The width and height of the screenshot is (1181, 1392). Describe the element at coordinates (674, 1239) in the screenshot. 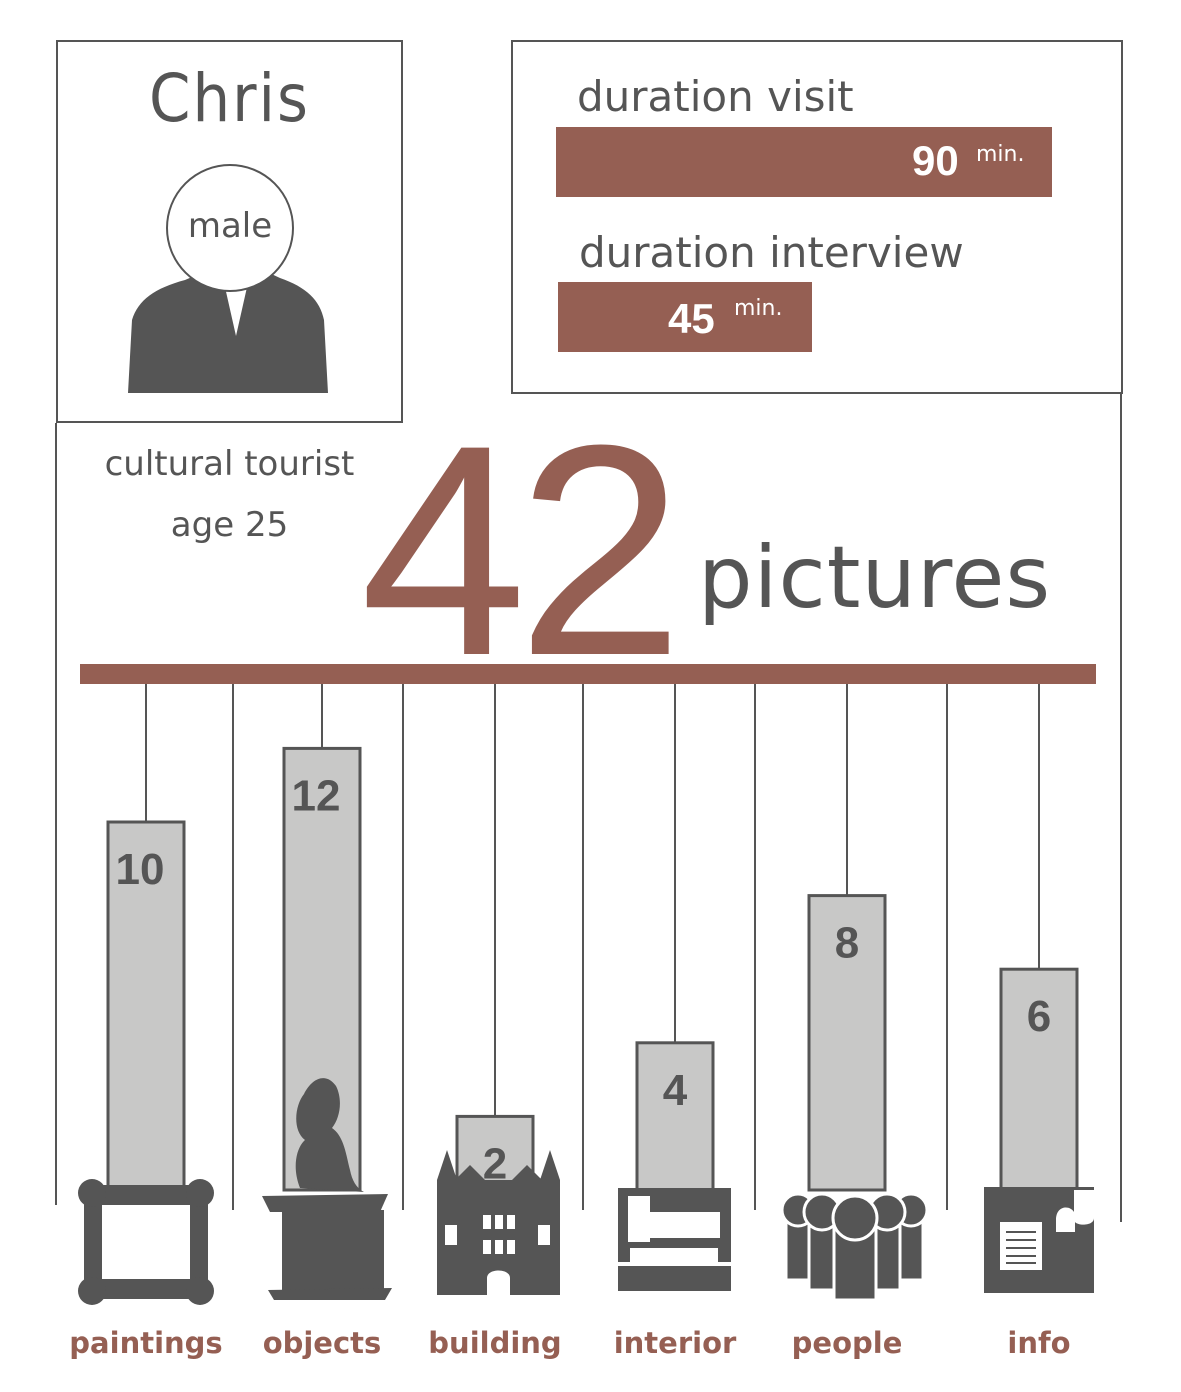

I see `interior-icon` at that location.